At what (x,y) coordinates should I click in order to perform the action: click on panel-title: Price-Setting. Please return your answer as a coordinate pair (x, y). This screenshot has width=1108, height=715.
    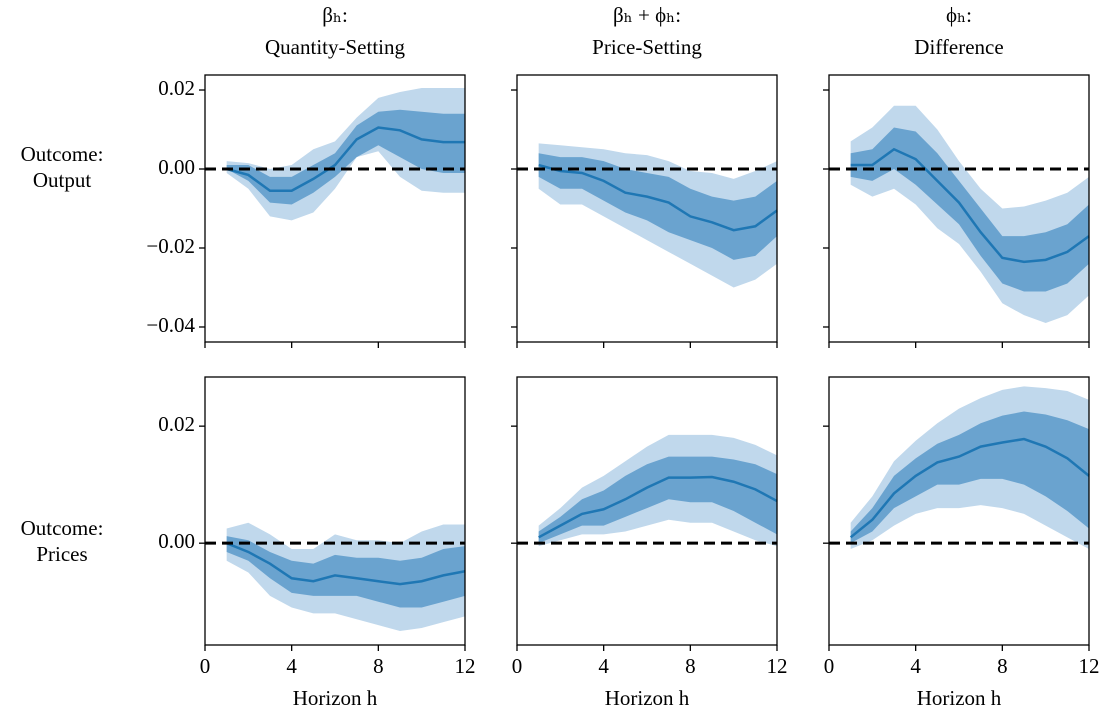
    Looking at the image, I should click on (647, 47).